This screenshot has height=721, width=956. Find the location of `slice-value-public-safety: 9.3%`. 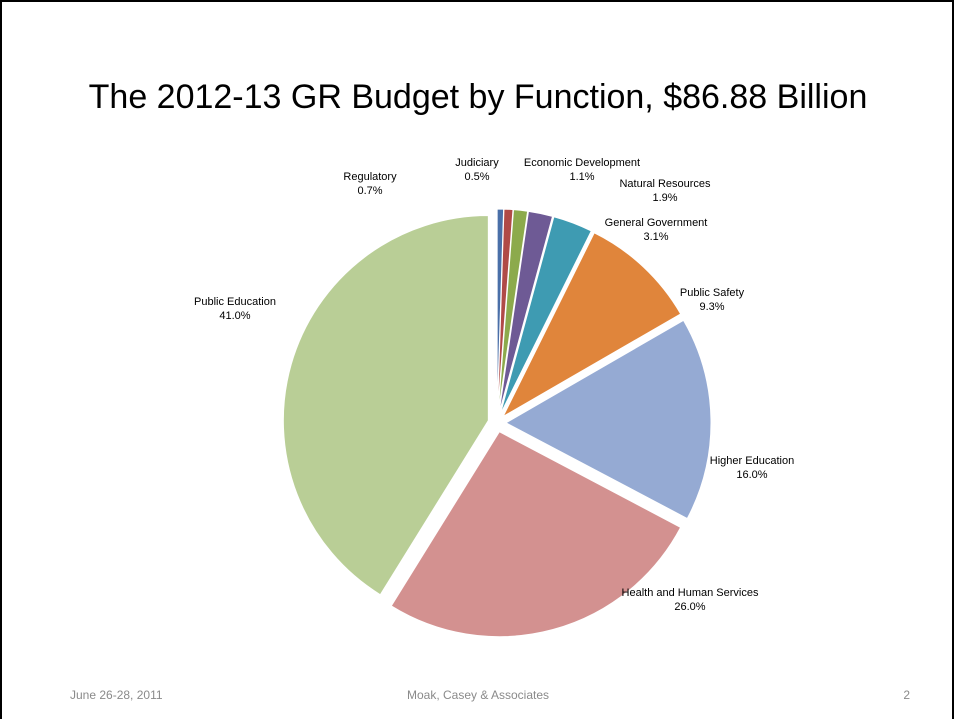

slice-value-public-safety: 9.3% is located at coordinates (711, 307).